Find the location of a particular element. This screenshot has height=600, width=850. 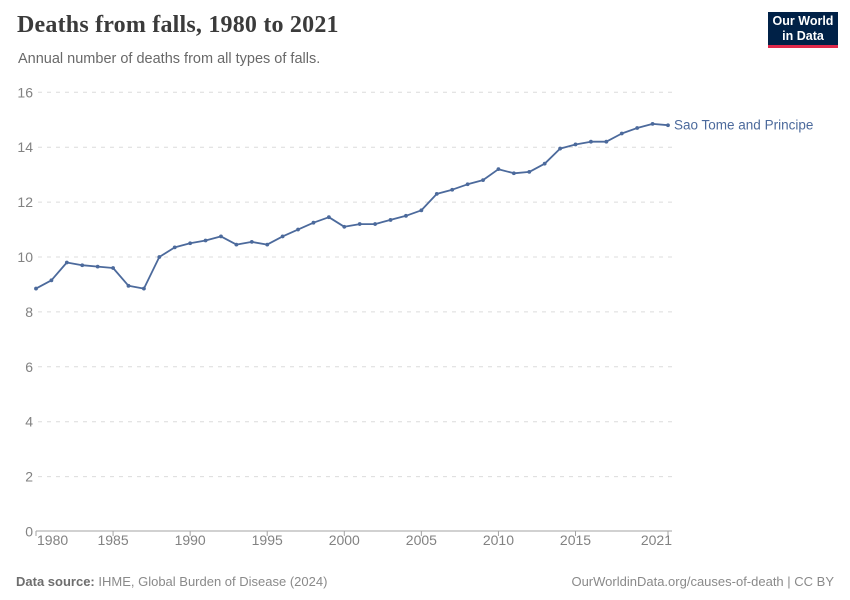

series-entity-label: Sao Tome and Principe is located at coordinates (743, 125).